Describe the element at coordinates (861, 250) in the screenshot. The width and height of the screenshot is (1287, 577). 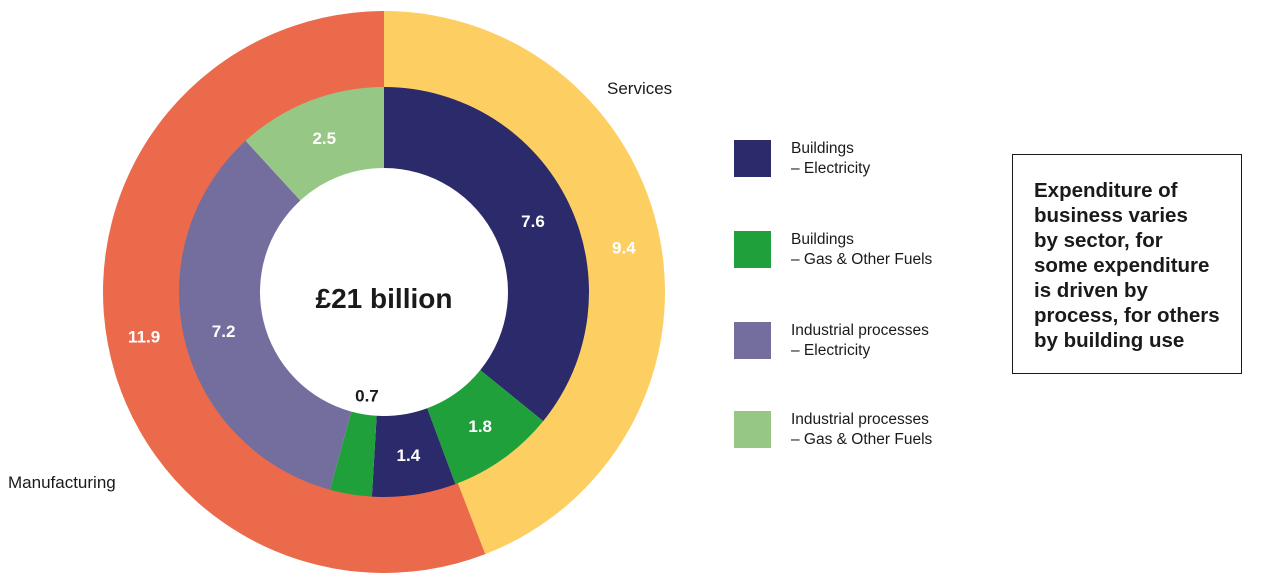
I see `legend-label: Buildings – Gas & Other Fuels` at that location.